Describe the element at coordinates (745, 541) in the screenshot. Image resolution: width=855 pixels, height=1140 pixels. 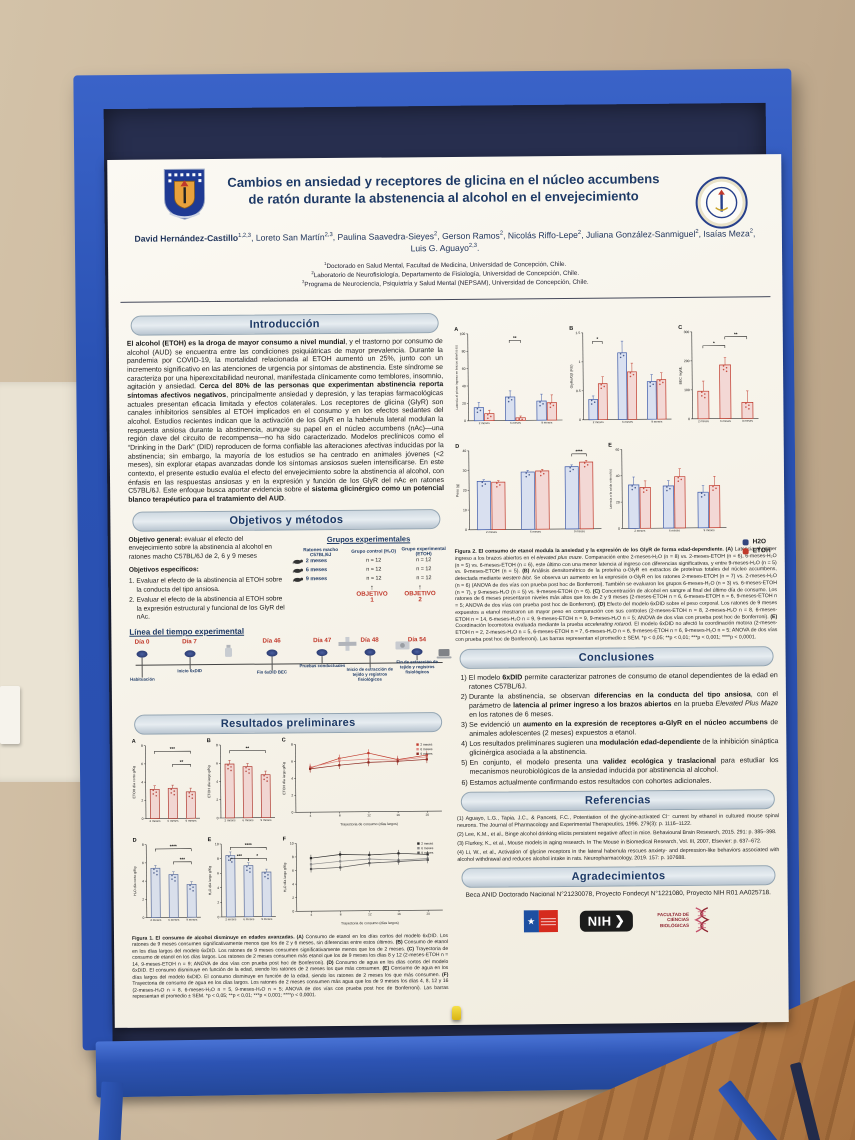
I see `legend-swatch` at that location.